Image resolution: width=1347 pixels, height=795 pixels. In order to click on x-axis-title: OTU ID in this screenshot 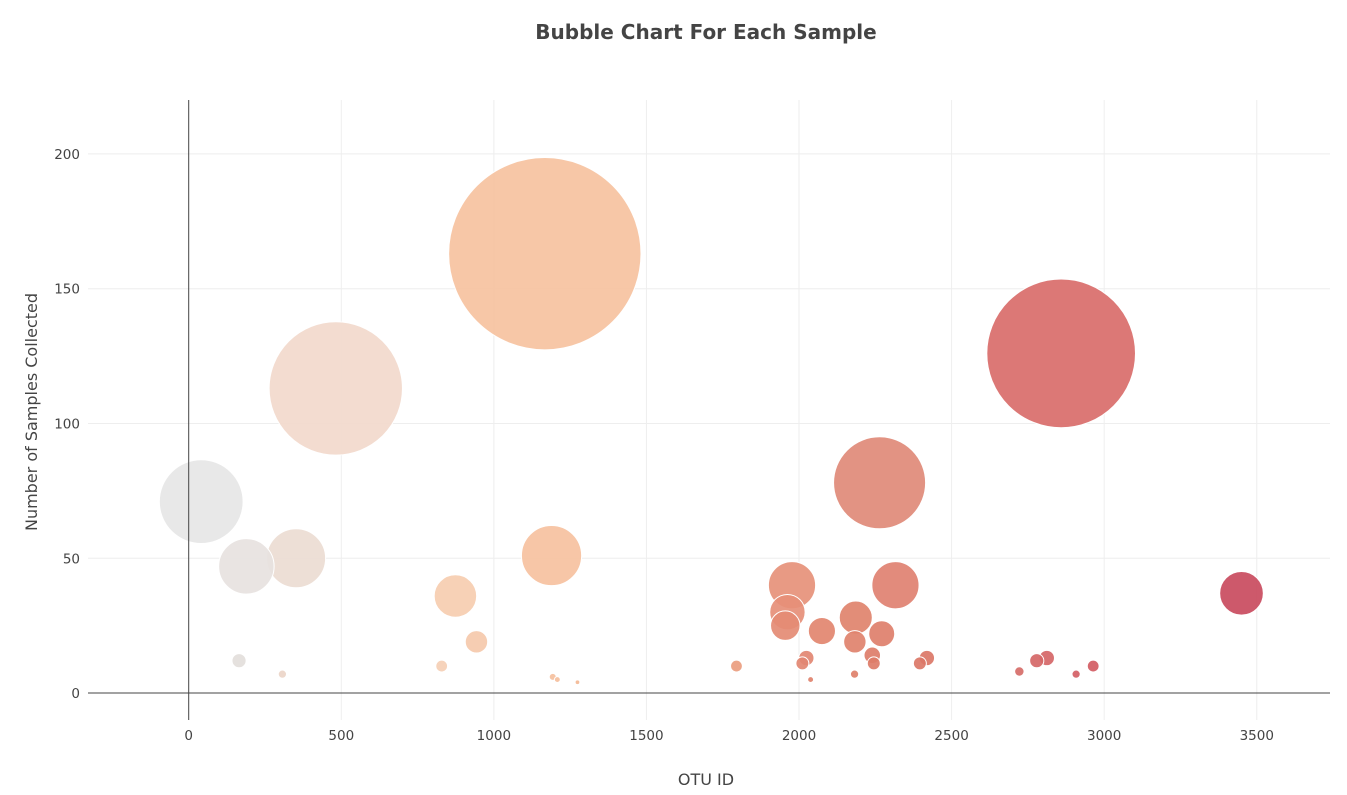, I will do `click(706, 779)`.